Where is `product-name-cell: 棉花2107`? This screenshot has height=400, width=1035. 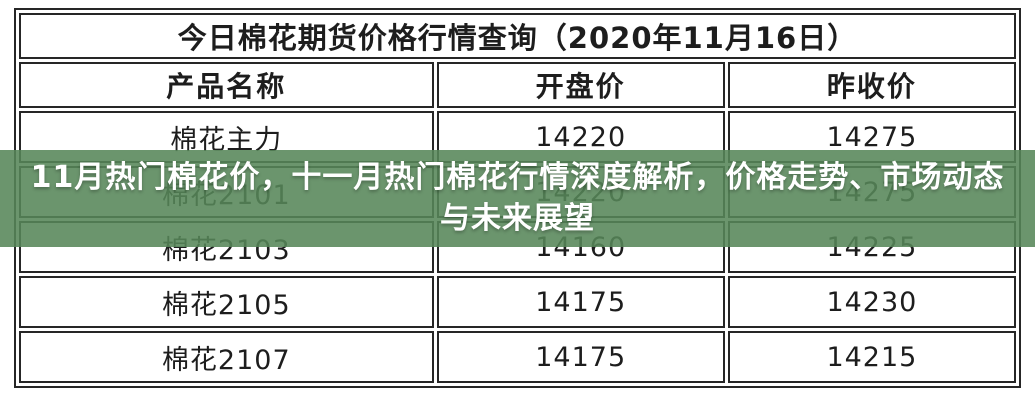
product-name-cell: 棉花2107 is located at coordinates (226, 357).